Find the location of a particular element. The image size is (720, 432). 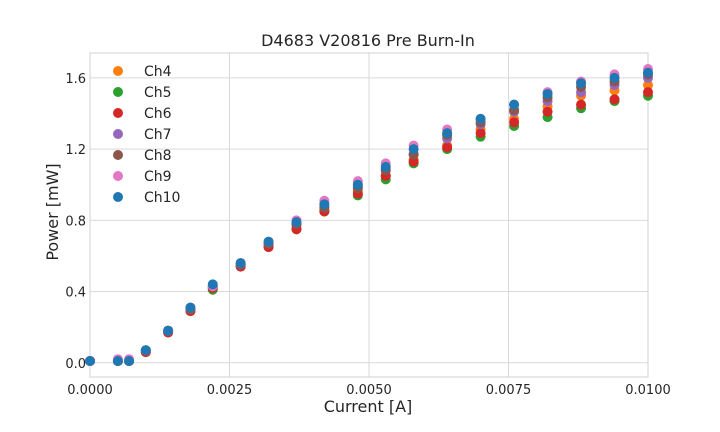

x-tick-label: 0.0025 is located at coordinates (230, 390).